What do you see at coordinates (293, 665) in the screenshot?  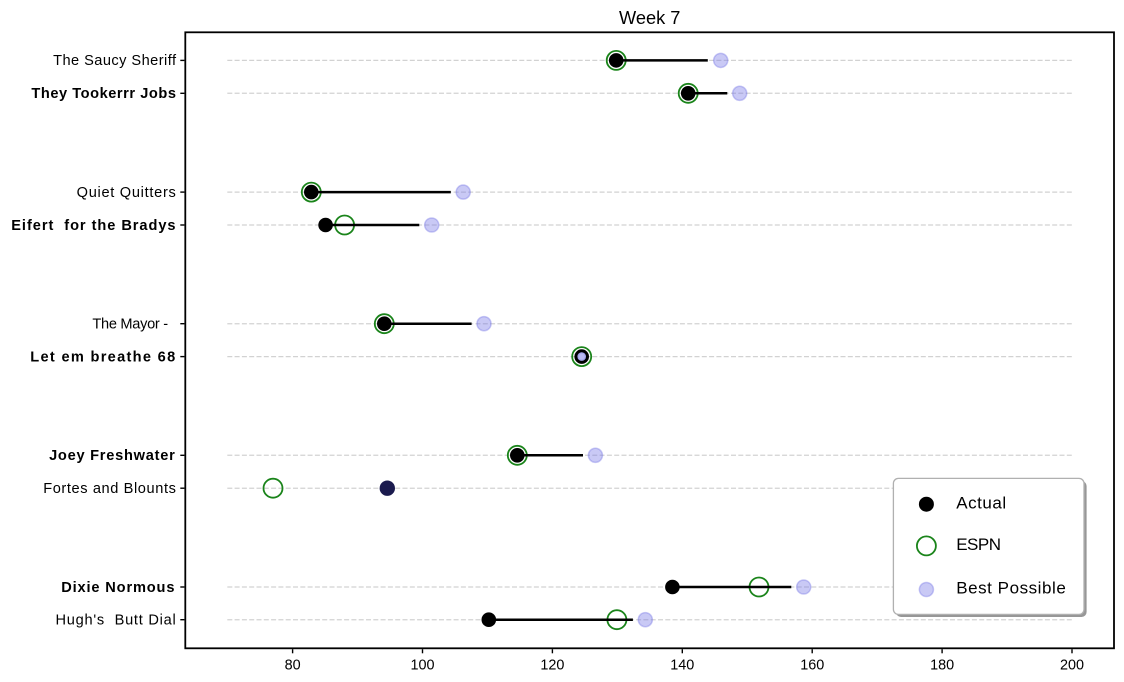 I see `svg-text: 80` at bounding box center [293, 665].